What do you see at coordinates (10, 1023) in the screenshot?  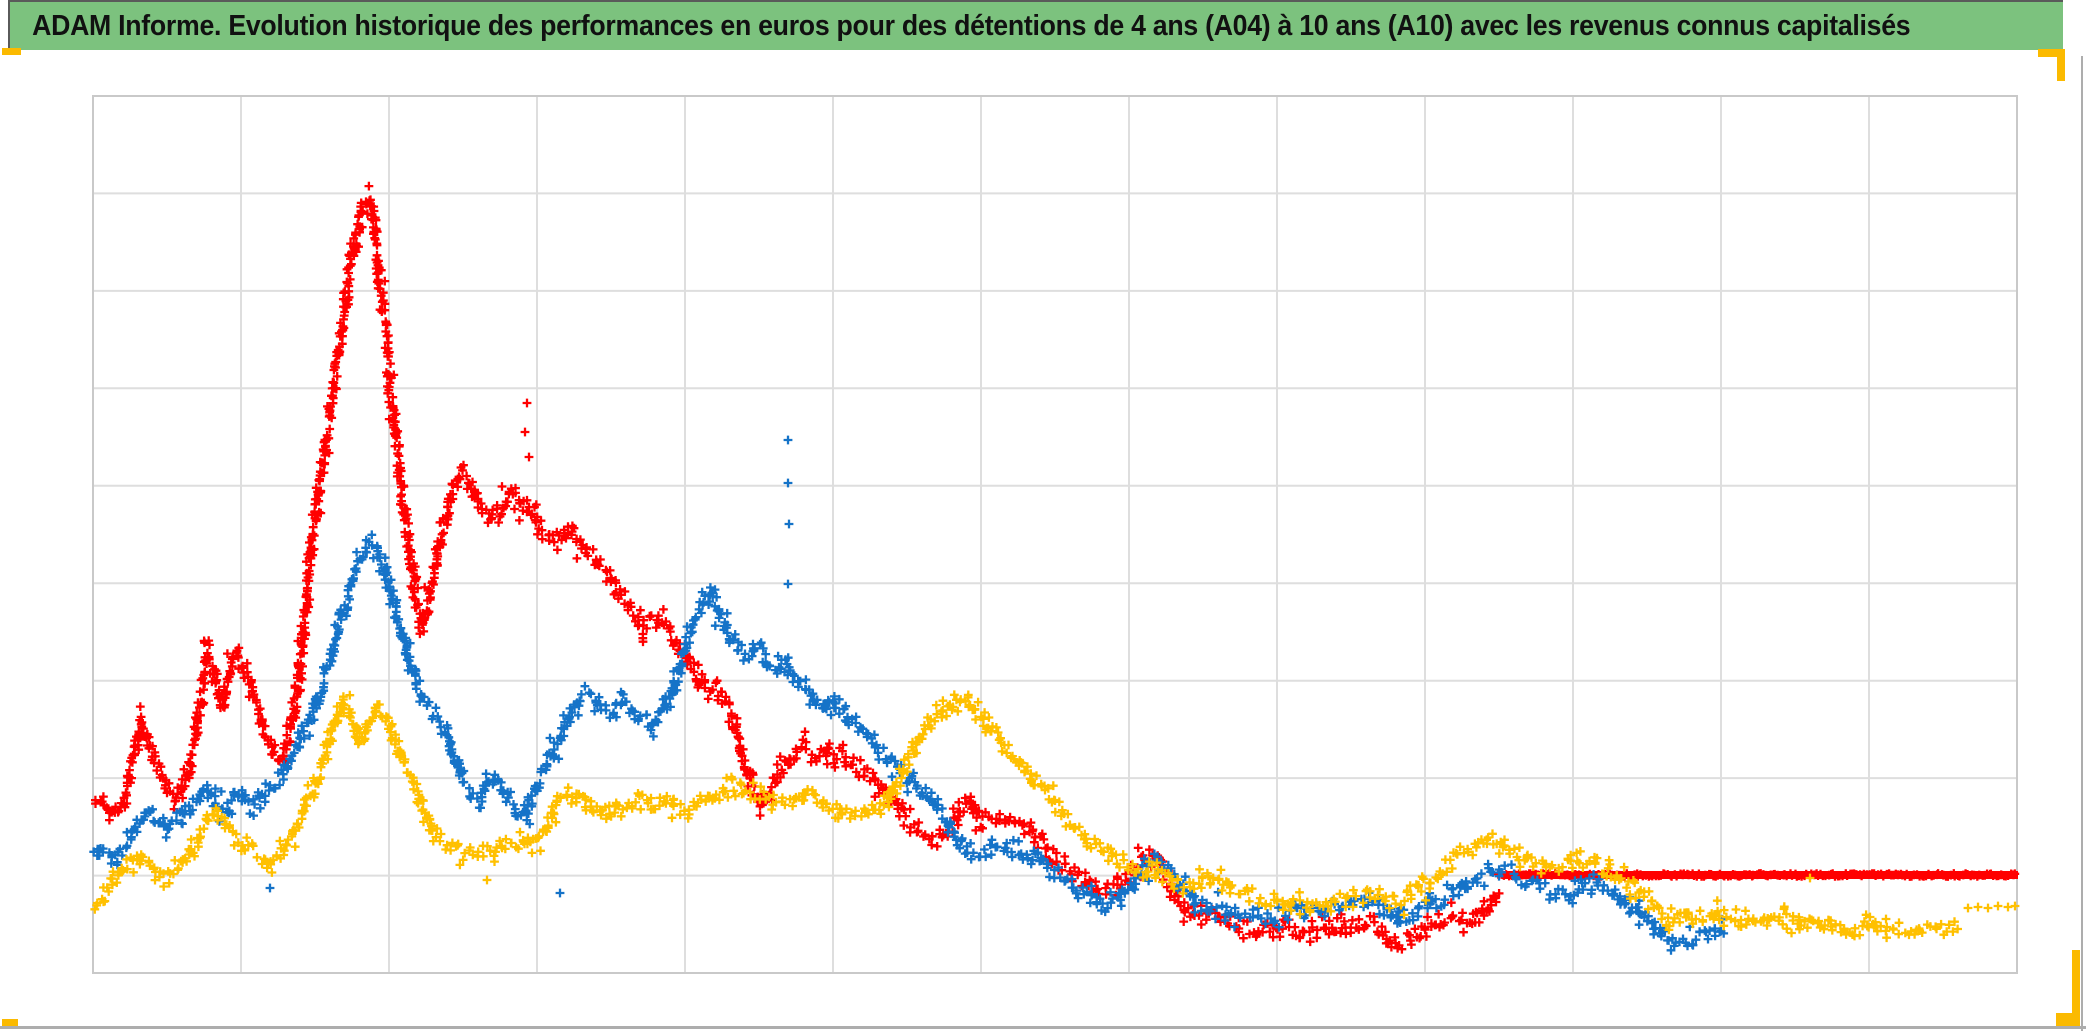 I see `selection-accent-bottom-left` at bounding box center [10, 1023].